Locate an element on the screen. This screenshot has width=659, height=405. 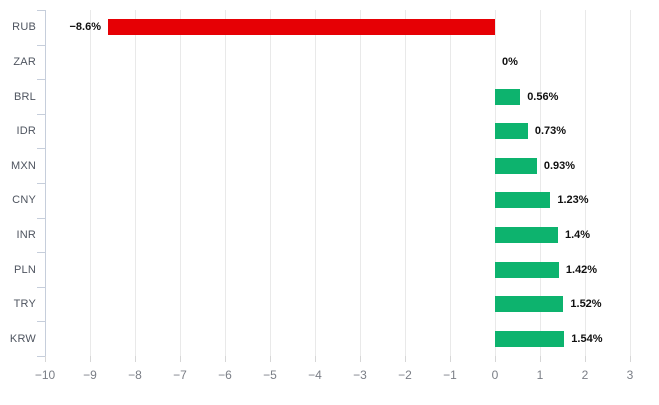
value-label: 1.4% is located at coordinates (578, 235).